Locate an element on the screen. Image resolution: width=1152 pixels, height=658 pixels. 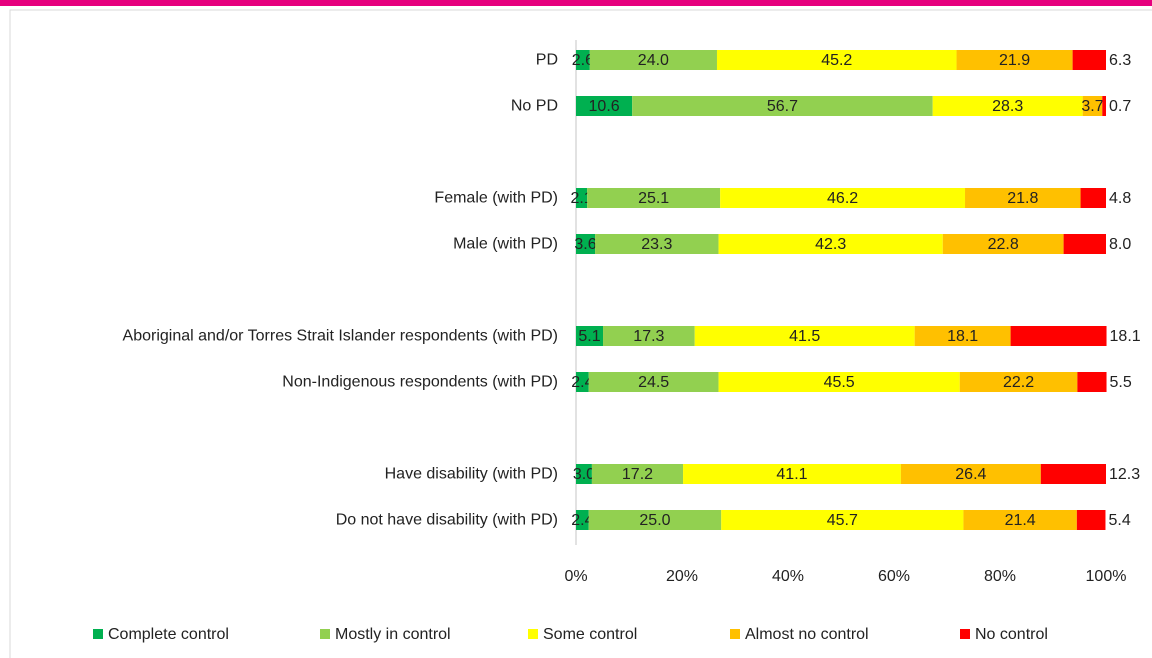
data-label: 2.6 is located at coordinates (583, 60).